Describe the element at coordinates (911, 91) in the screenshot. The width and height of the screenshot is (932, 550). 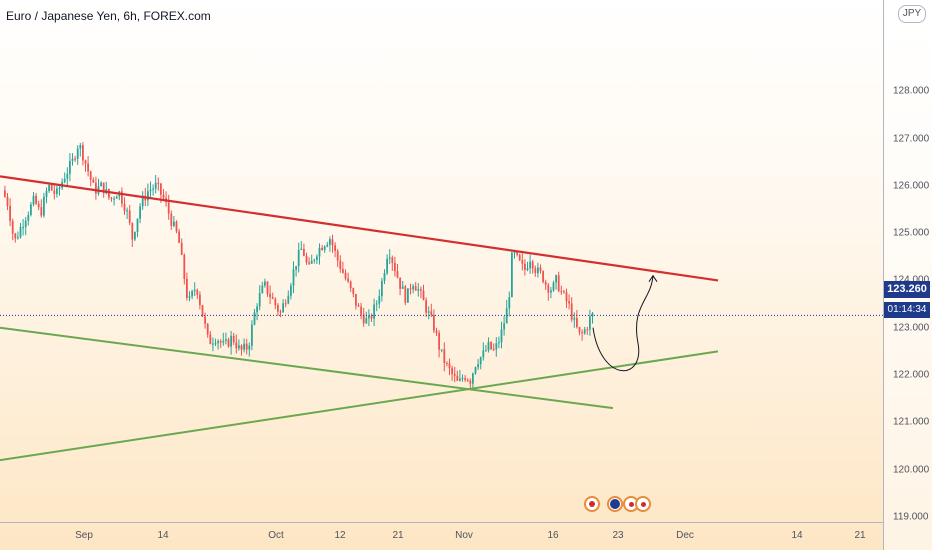
I see `price-tick-label: 128.000` at that location.